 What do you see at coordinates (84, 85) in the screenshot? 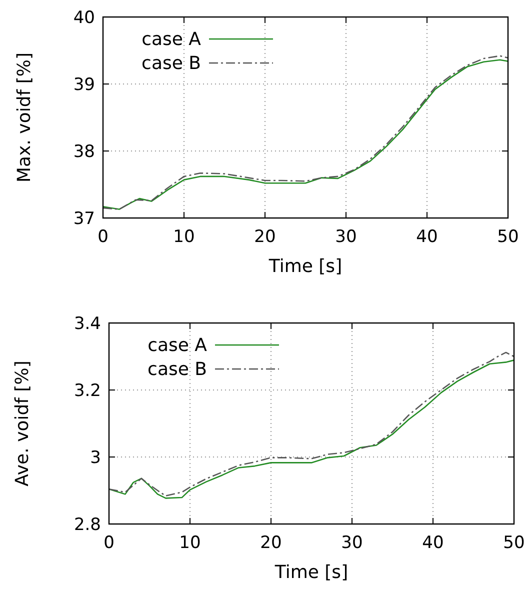
I see `y-tick-label: 39` at bounding box center [84, 85].